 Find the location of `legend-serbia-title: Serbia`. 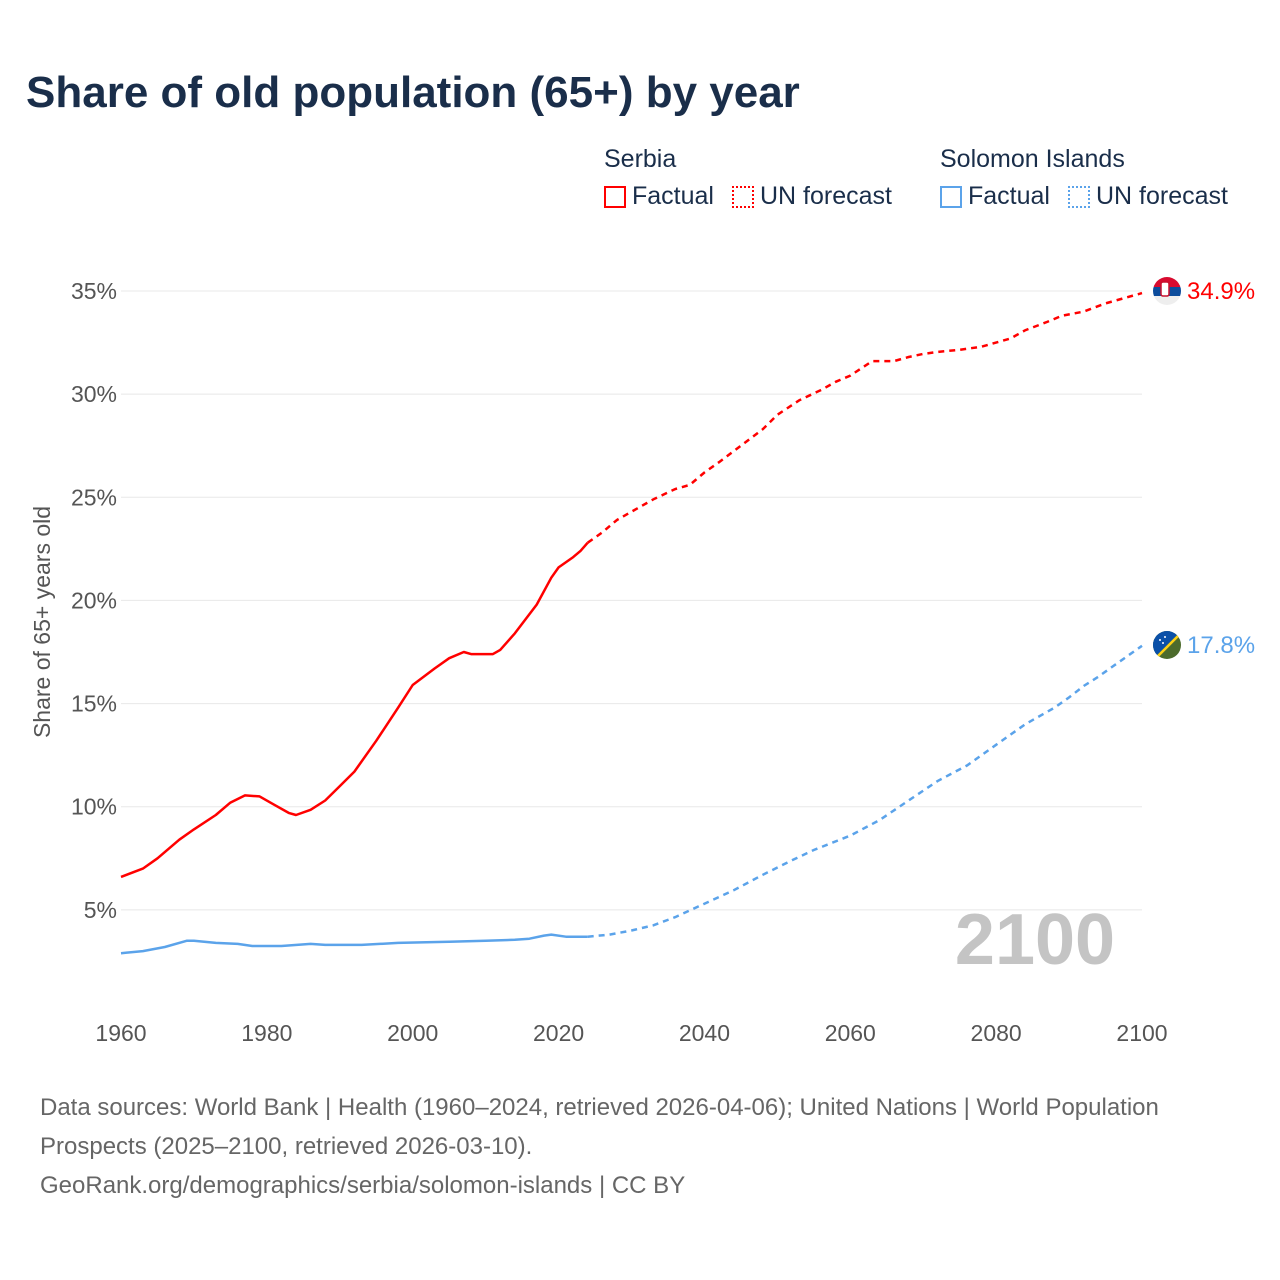

legend-serbia-title: Serbia is located at coordinates (640, 159).